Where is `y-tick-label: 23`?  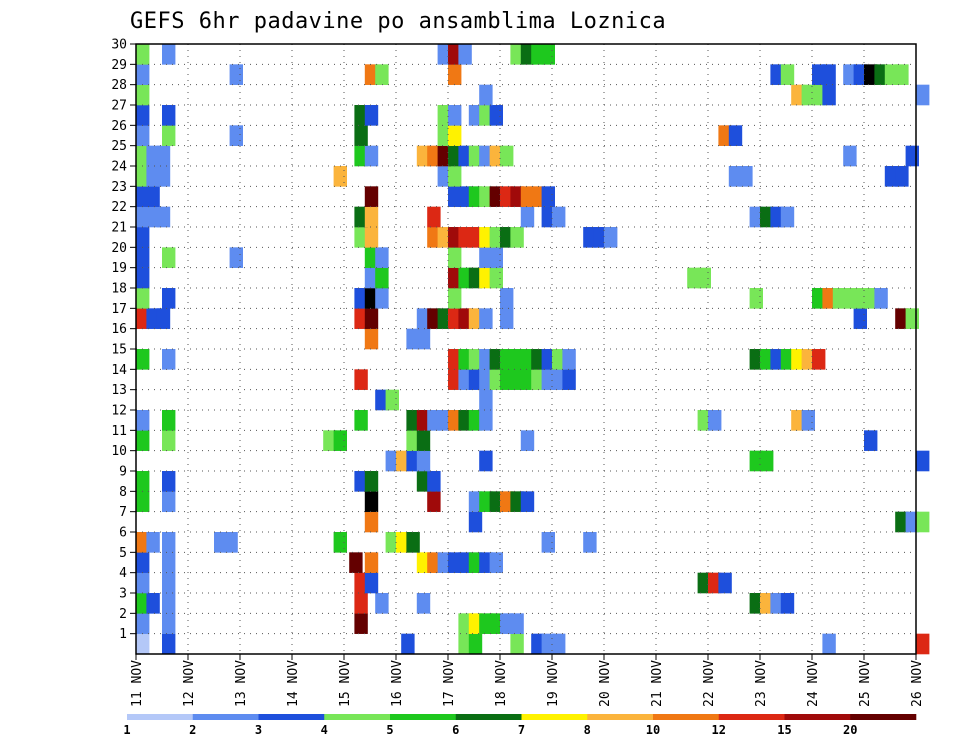
y-tick-label: 23 is located at coordinates (119, 187).